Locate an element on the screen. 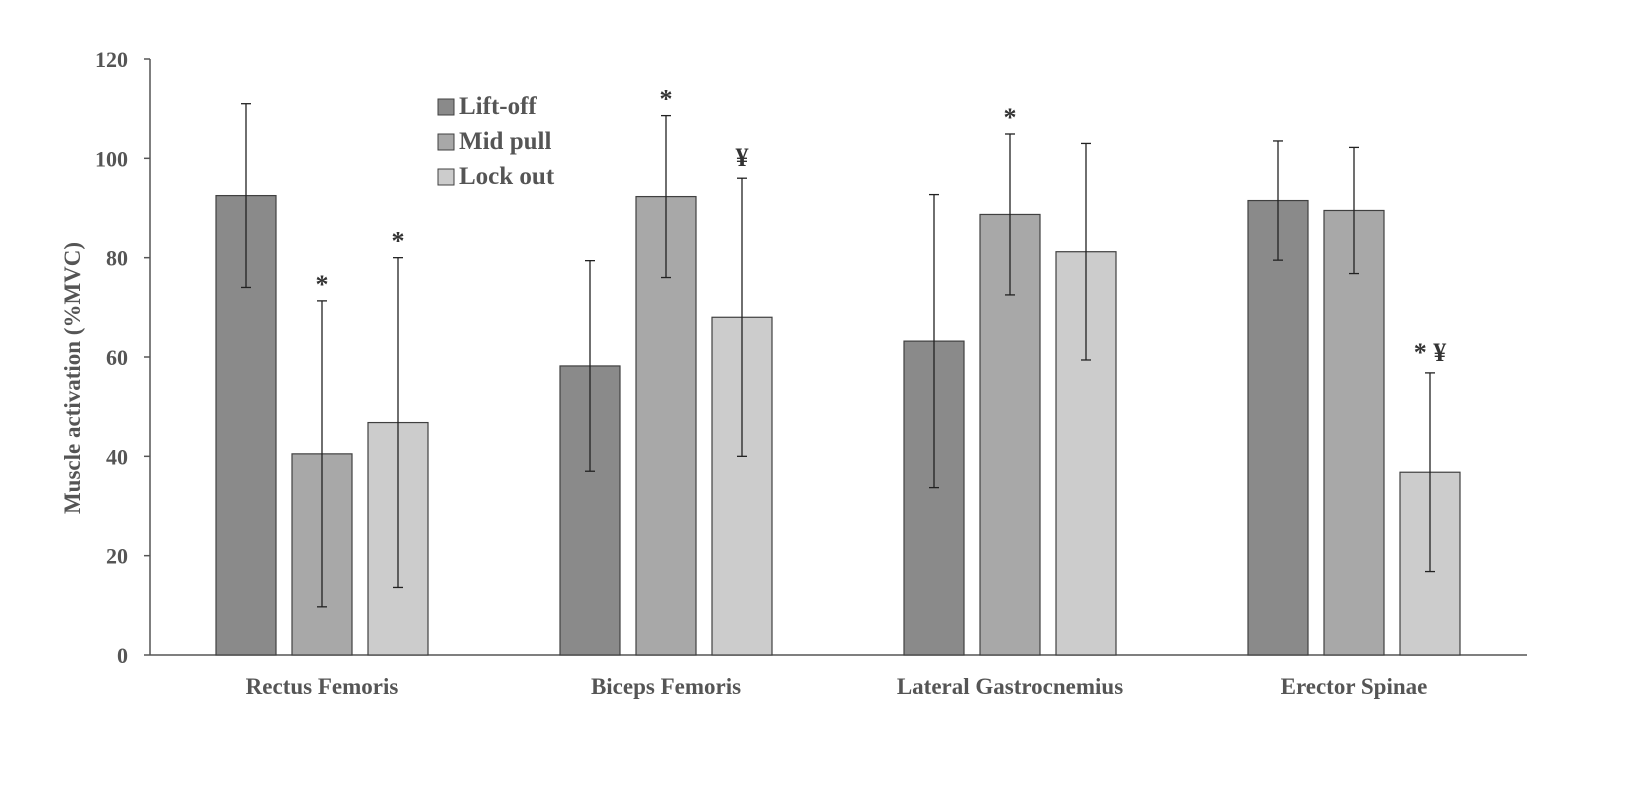  y-tick-label: 40 is located at coordinates (117, 456).